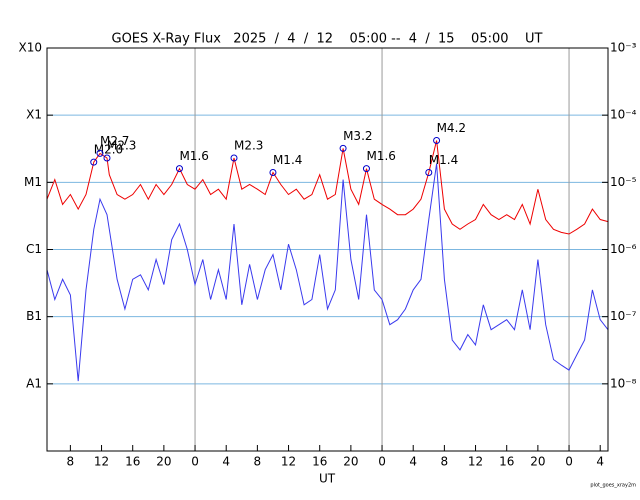  Describe the element at coordinates (623, 383) in the screenshot. I see `y2-tick-label: 10⁻⁸` at that location.